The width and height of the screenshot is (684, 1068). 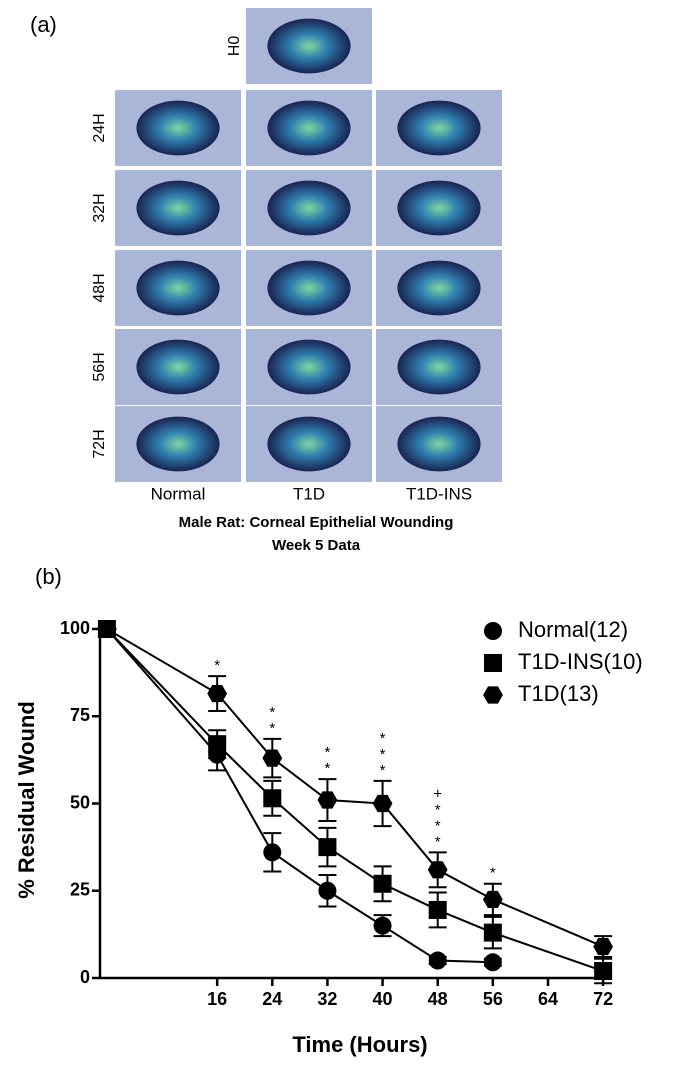 I want to click on row-label: 24H, so click(x=99, y=127).